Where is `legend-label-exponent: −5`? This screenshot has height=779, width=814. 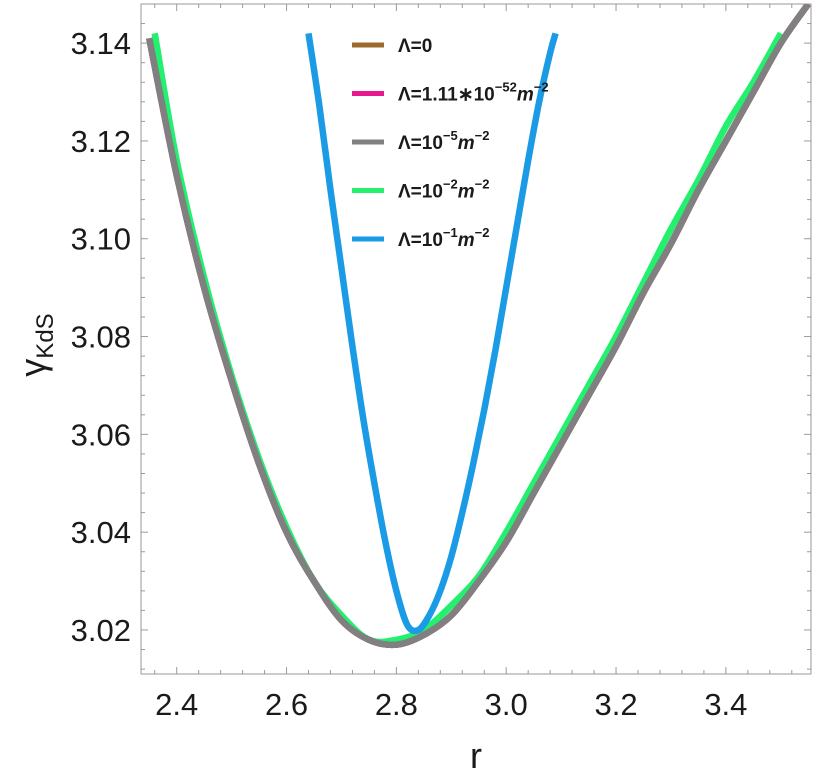 legend-label-exponent: −5 is located at coordinates (450, 135).